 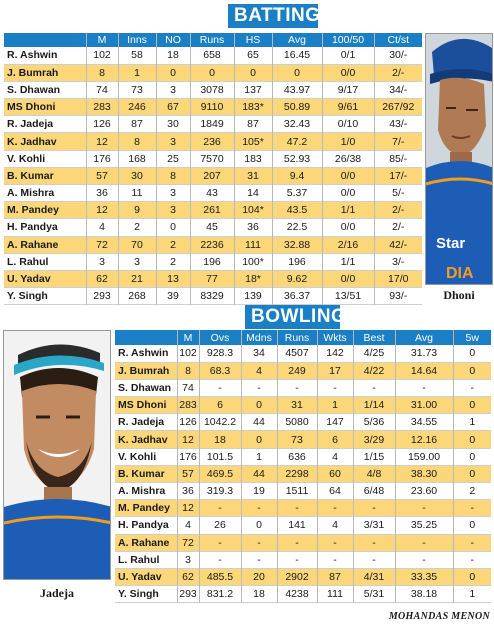 I want to click on dhoni-jersey-text-2: DIA, so click(x=460, y=273).